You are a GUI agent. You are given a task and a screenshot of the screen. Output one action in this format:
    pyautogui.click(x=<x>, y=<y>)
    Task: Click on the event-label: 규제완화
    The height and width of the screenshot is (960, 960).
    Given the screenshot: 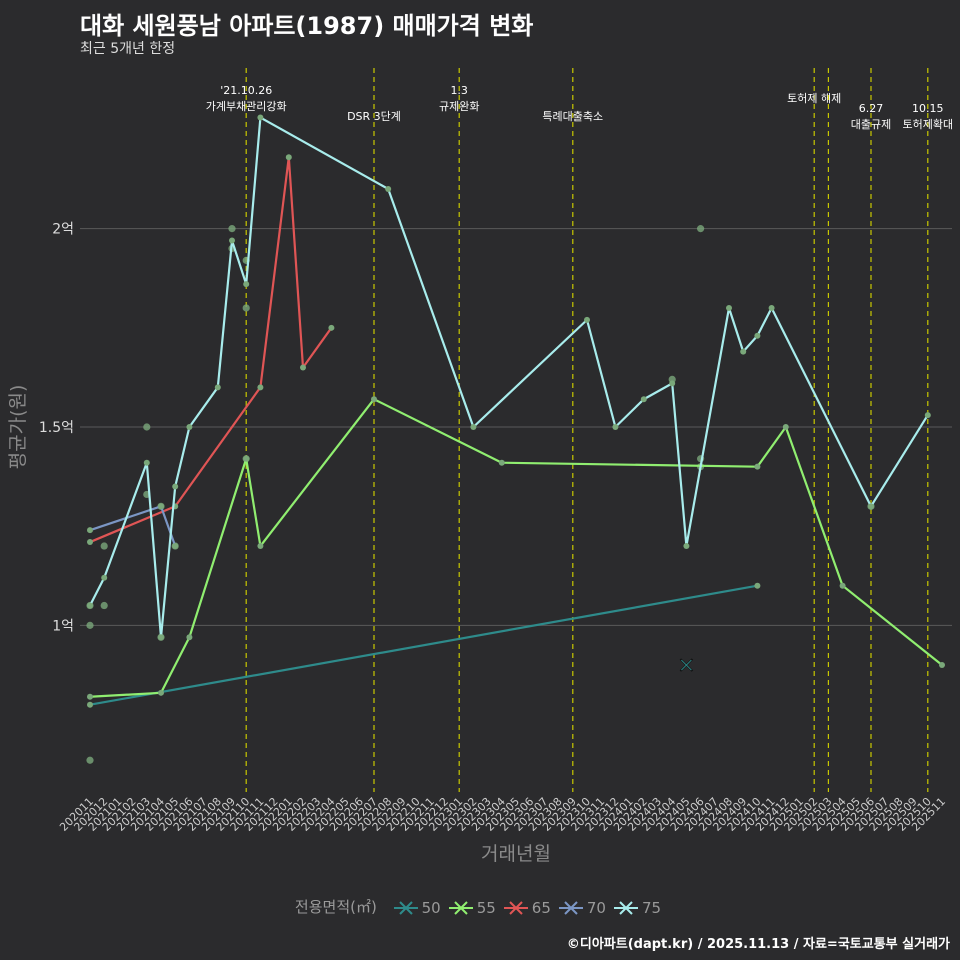 What is the action you would take?
    pyautogui.click(x=459, y=106)
    